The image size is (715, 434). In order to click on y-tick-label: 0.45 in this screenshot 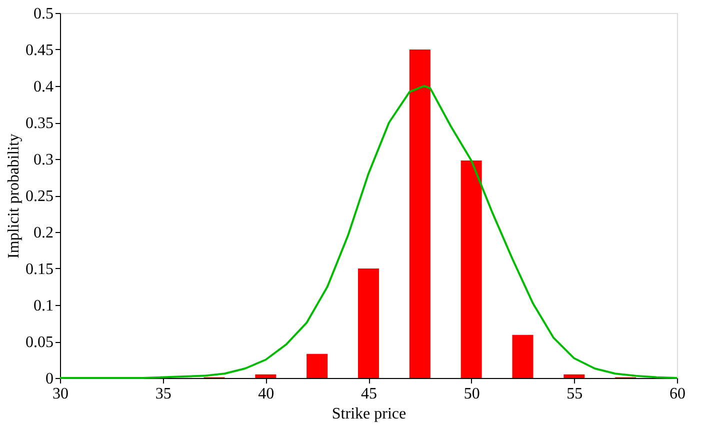, I will do `click(40, 50)`.